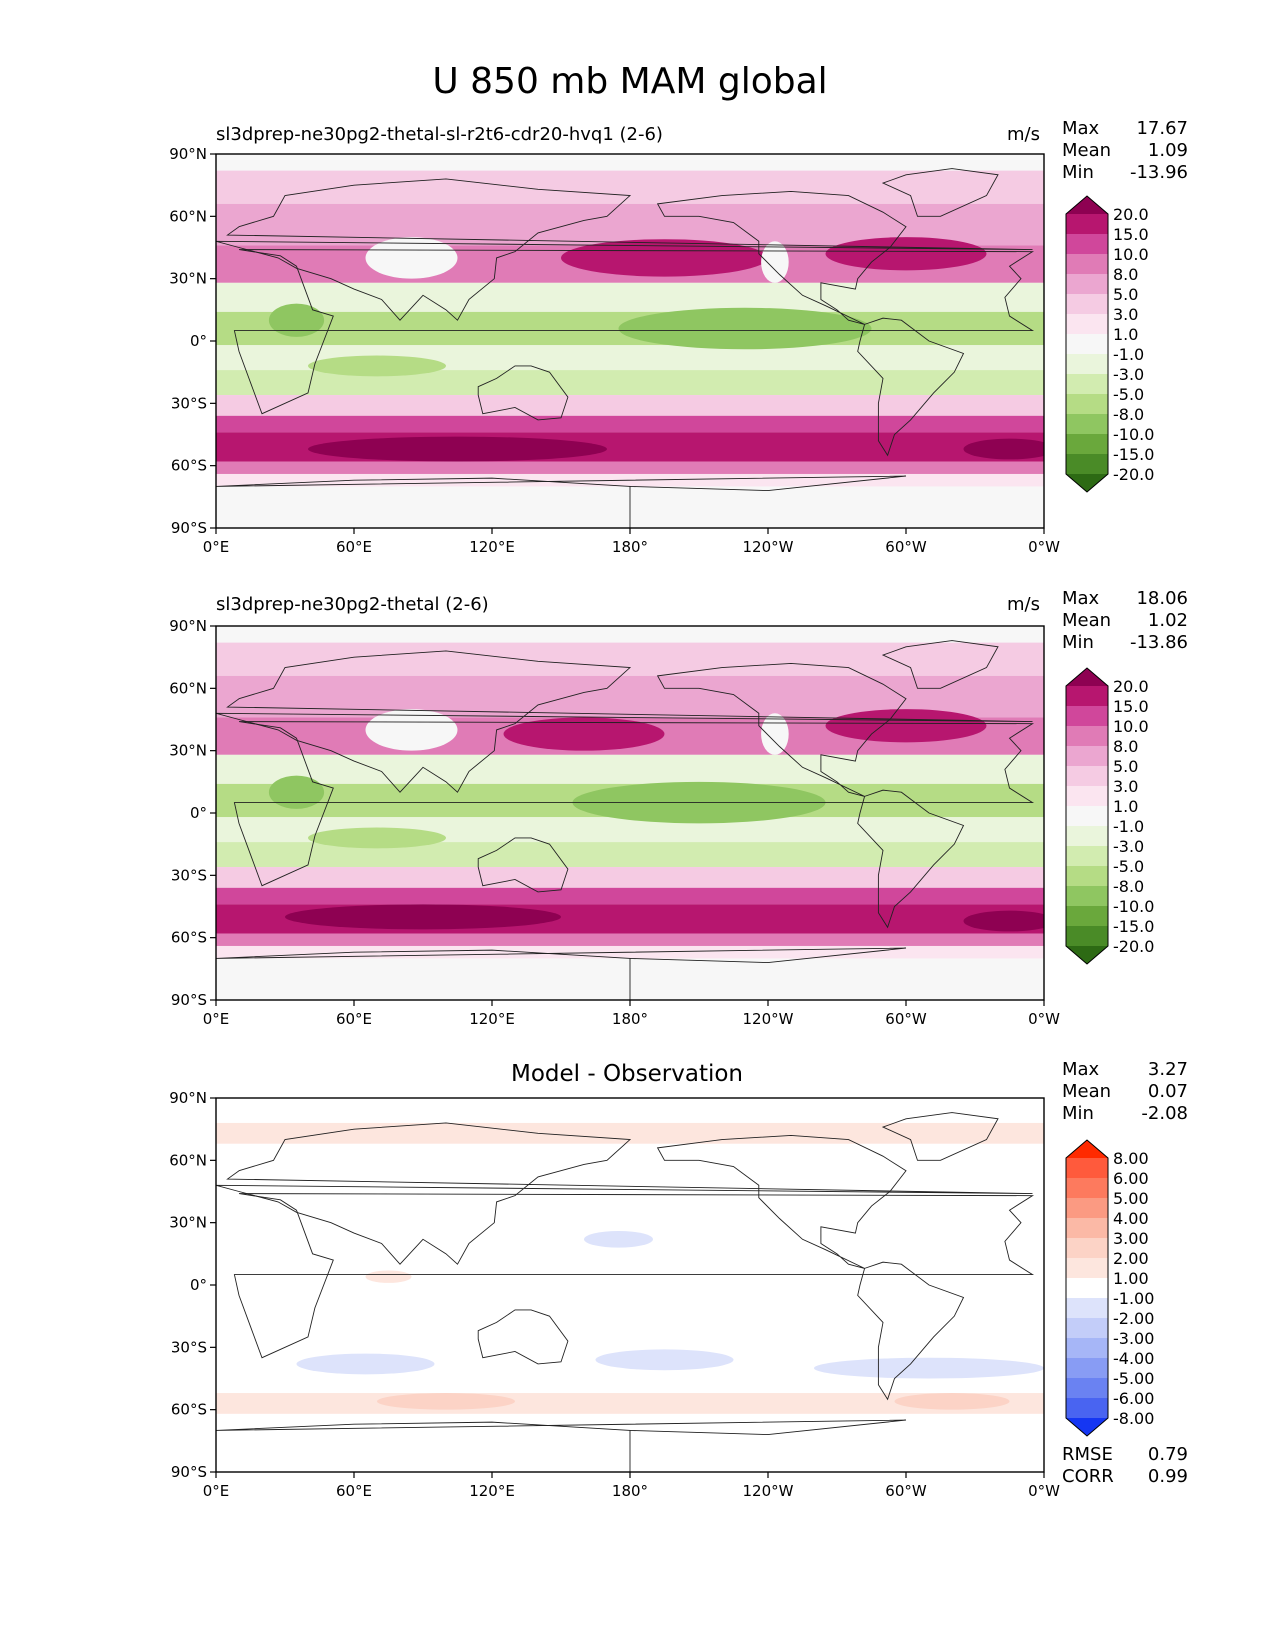 Image resolution: width=1275 pixels, height=1650 pixels. Describe the element at coordinates (188, 279) in the screenshot. I see `y-tick-label: 30°N` at that location.